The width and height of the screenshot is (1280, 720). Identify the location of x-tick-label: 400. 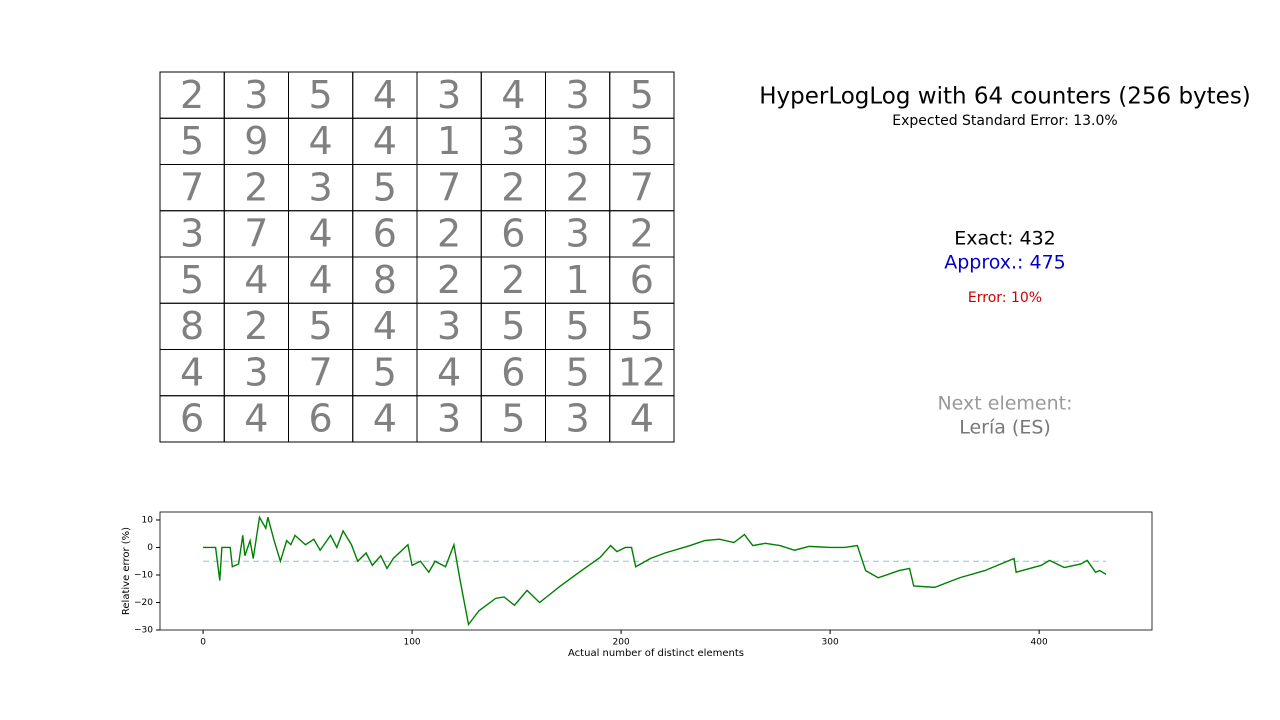
(1039, 643).